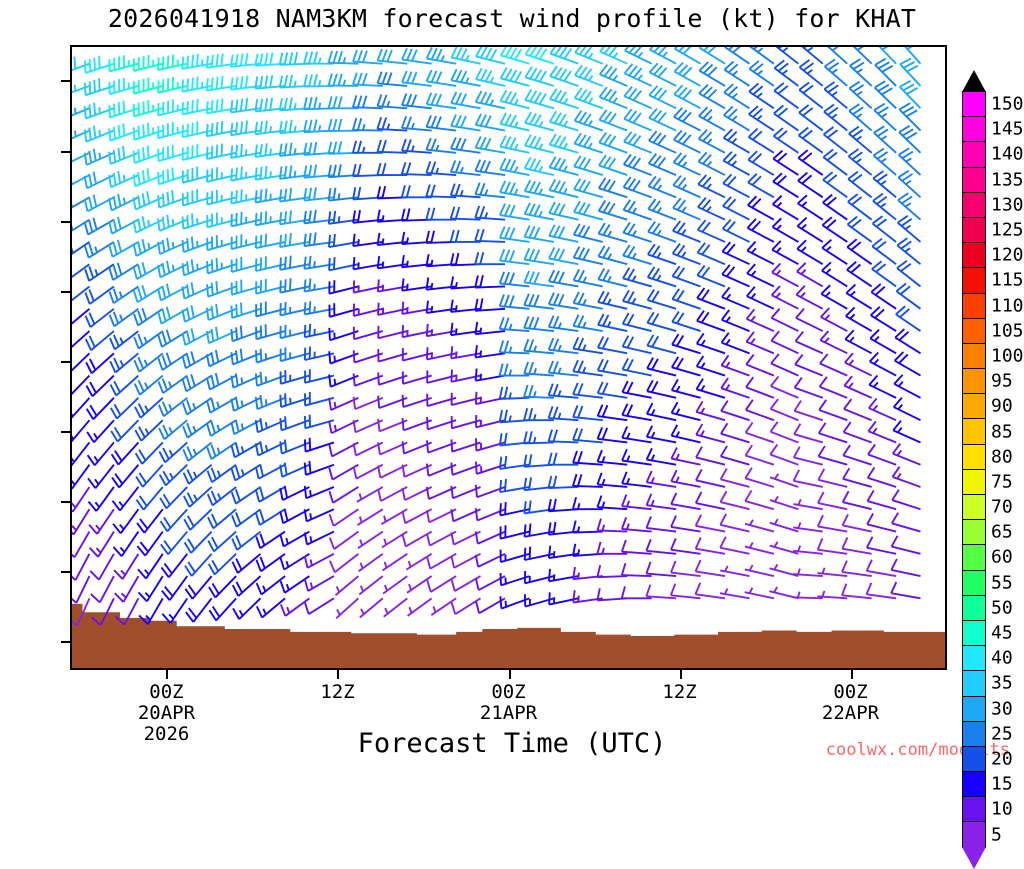 This screenshot has height=869, width=1024. I want to click on colorbar-cell: 10, so click(974, 809).